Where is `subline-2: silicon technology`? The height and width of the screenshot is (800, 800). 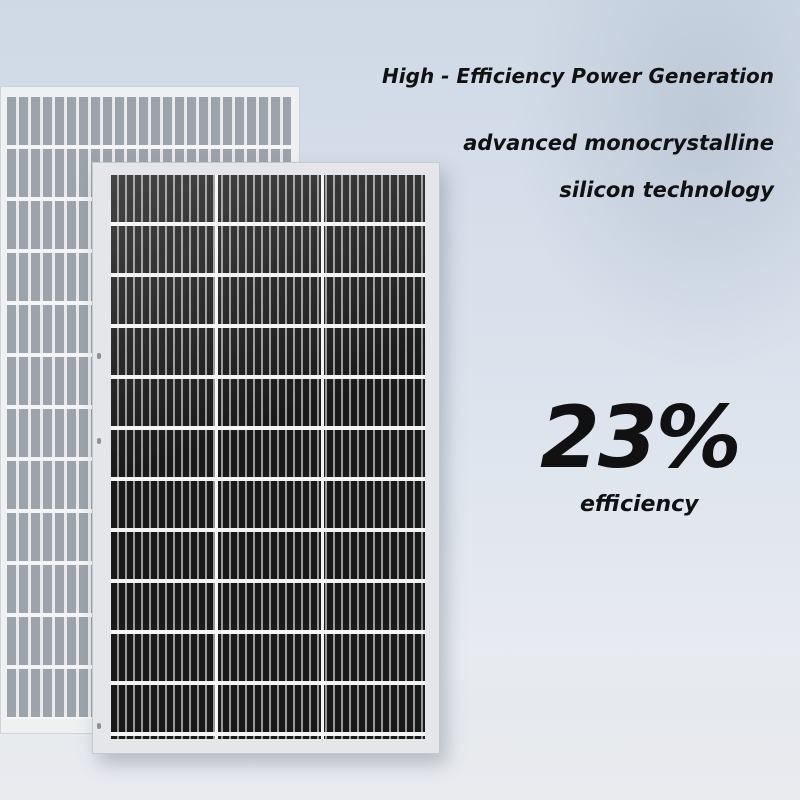 subline-2: silicon technology is located at coordinates (666, 190).